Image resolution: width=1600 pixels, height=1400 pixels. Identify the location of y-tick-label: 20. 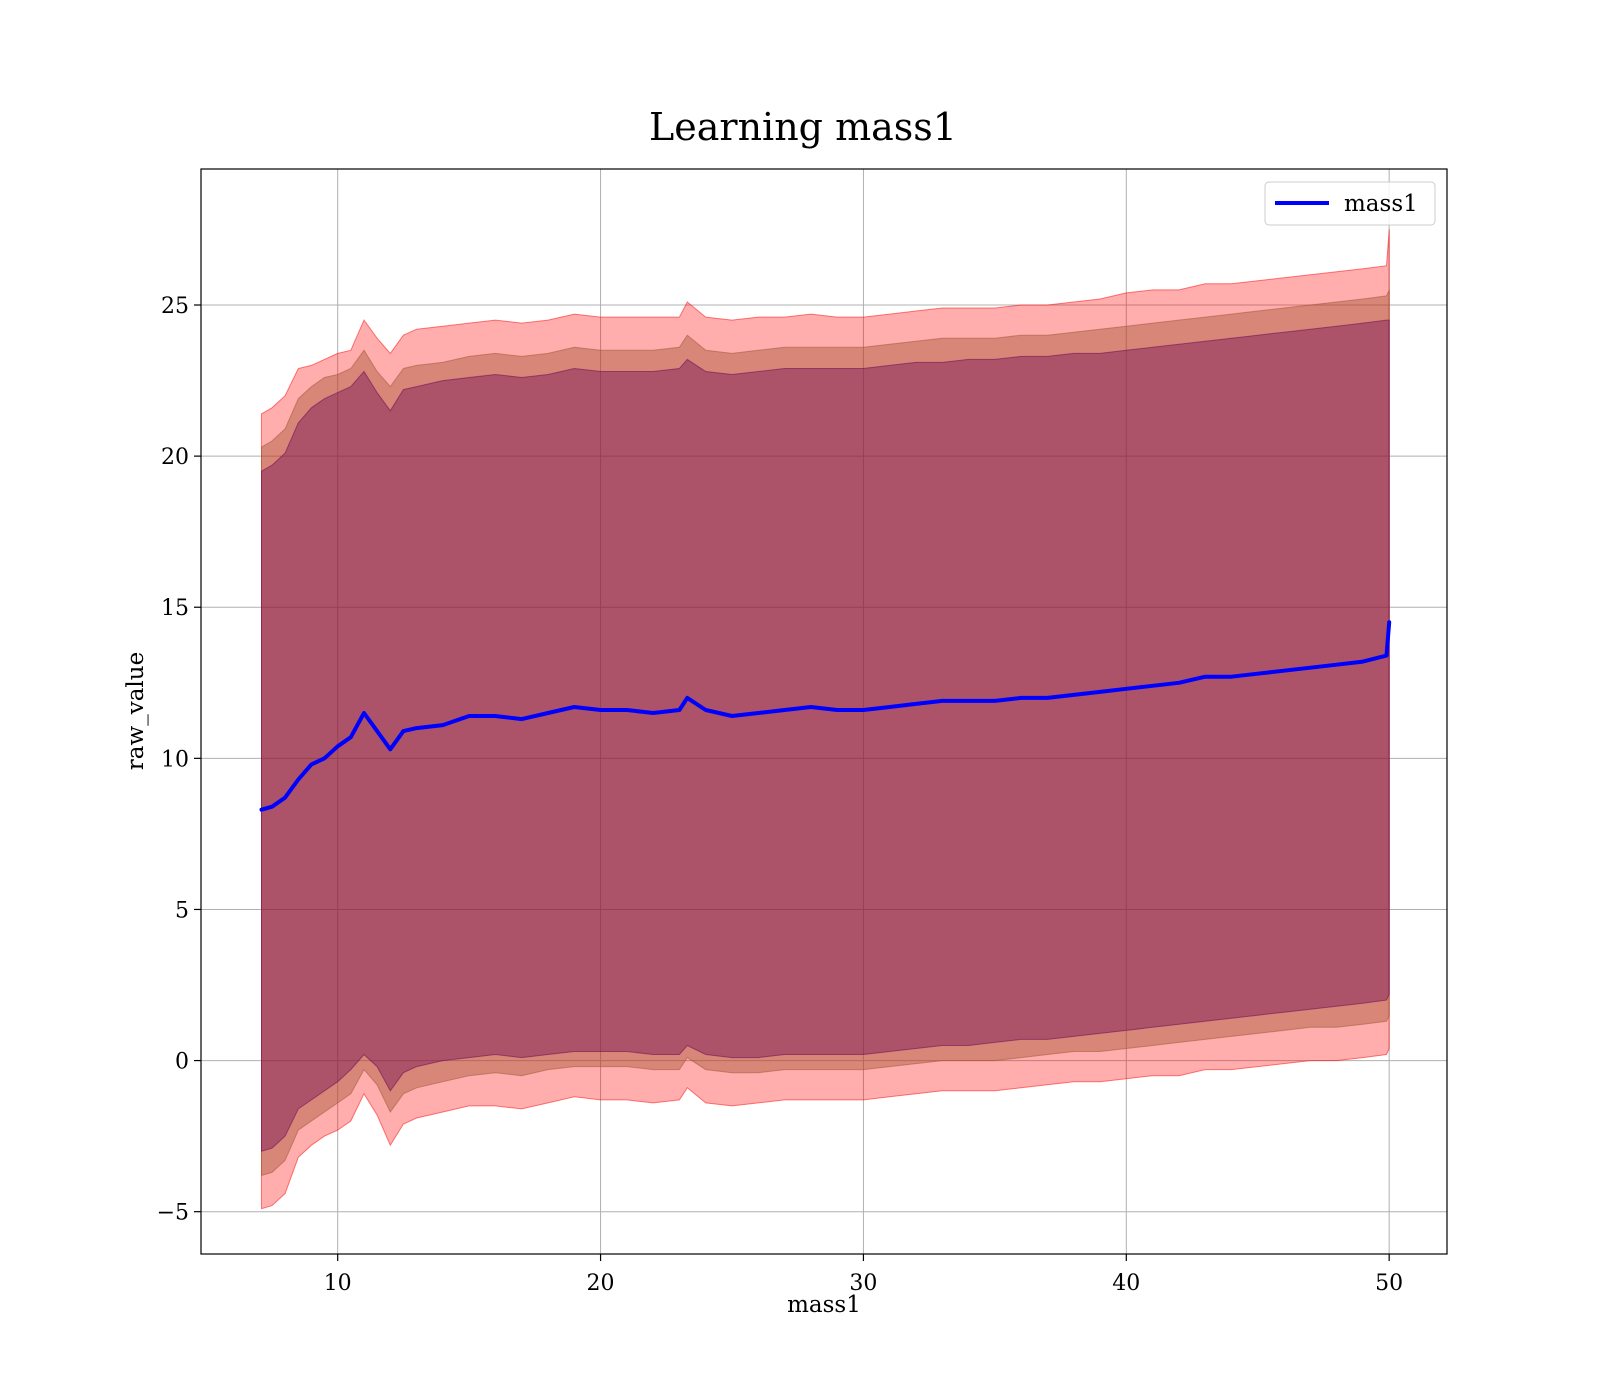
(175, 457).